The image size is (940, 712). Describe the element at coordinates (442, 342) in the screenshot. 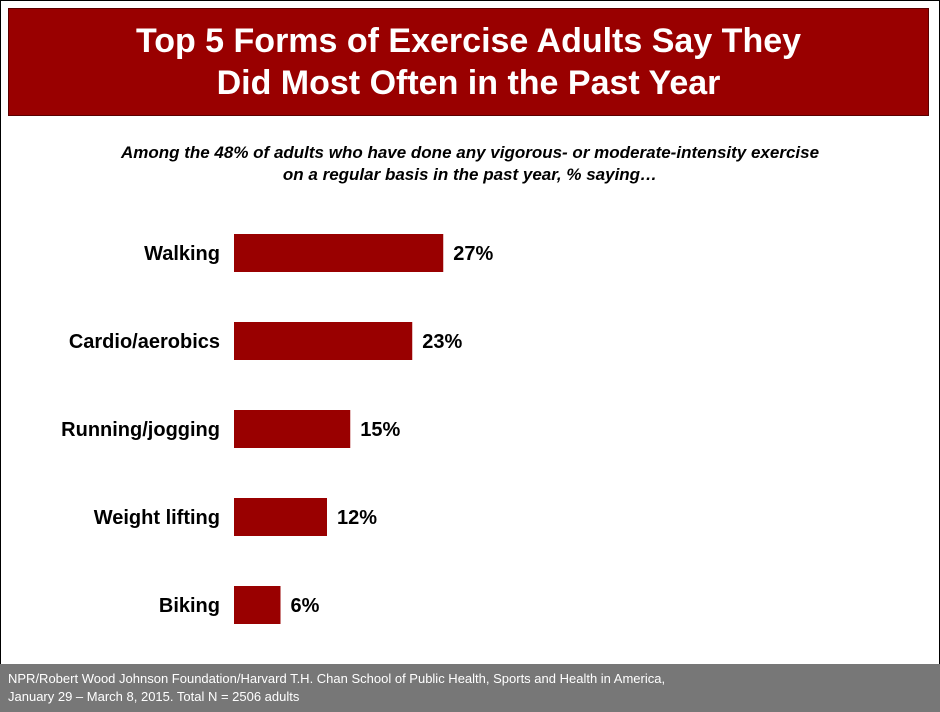

I see `value-label: 23%` at that location.